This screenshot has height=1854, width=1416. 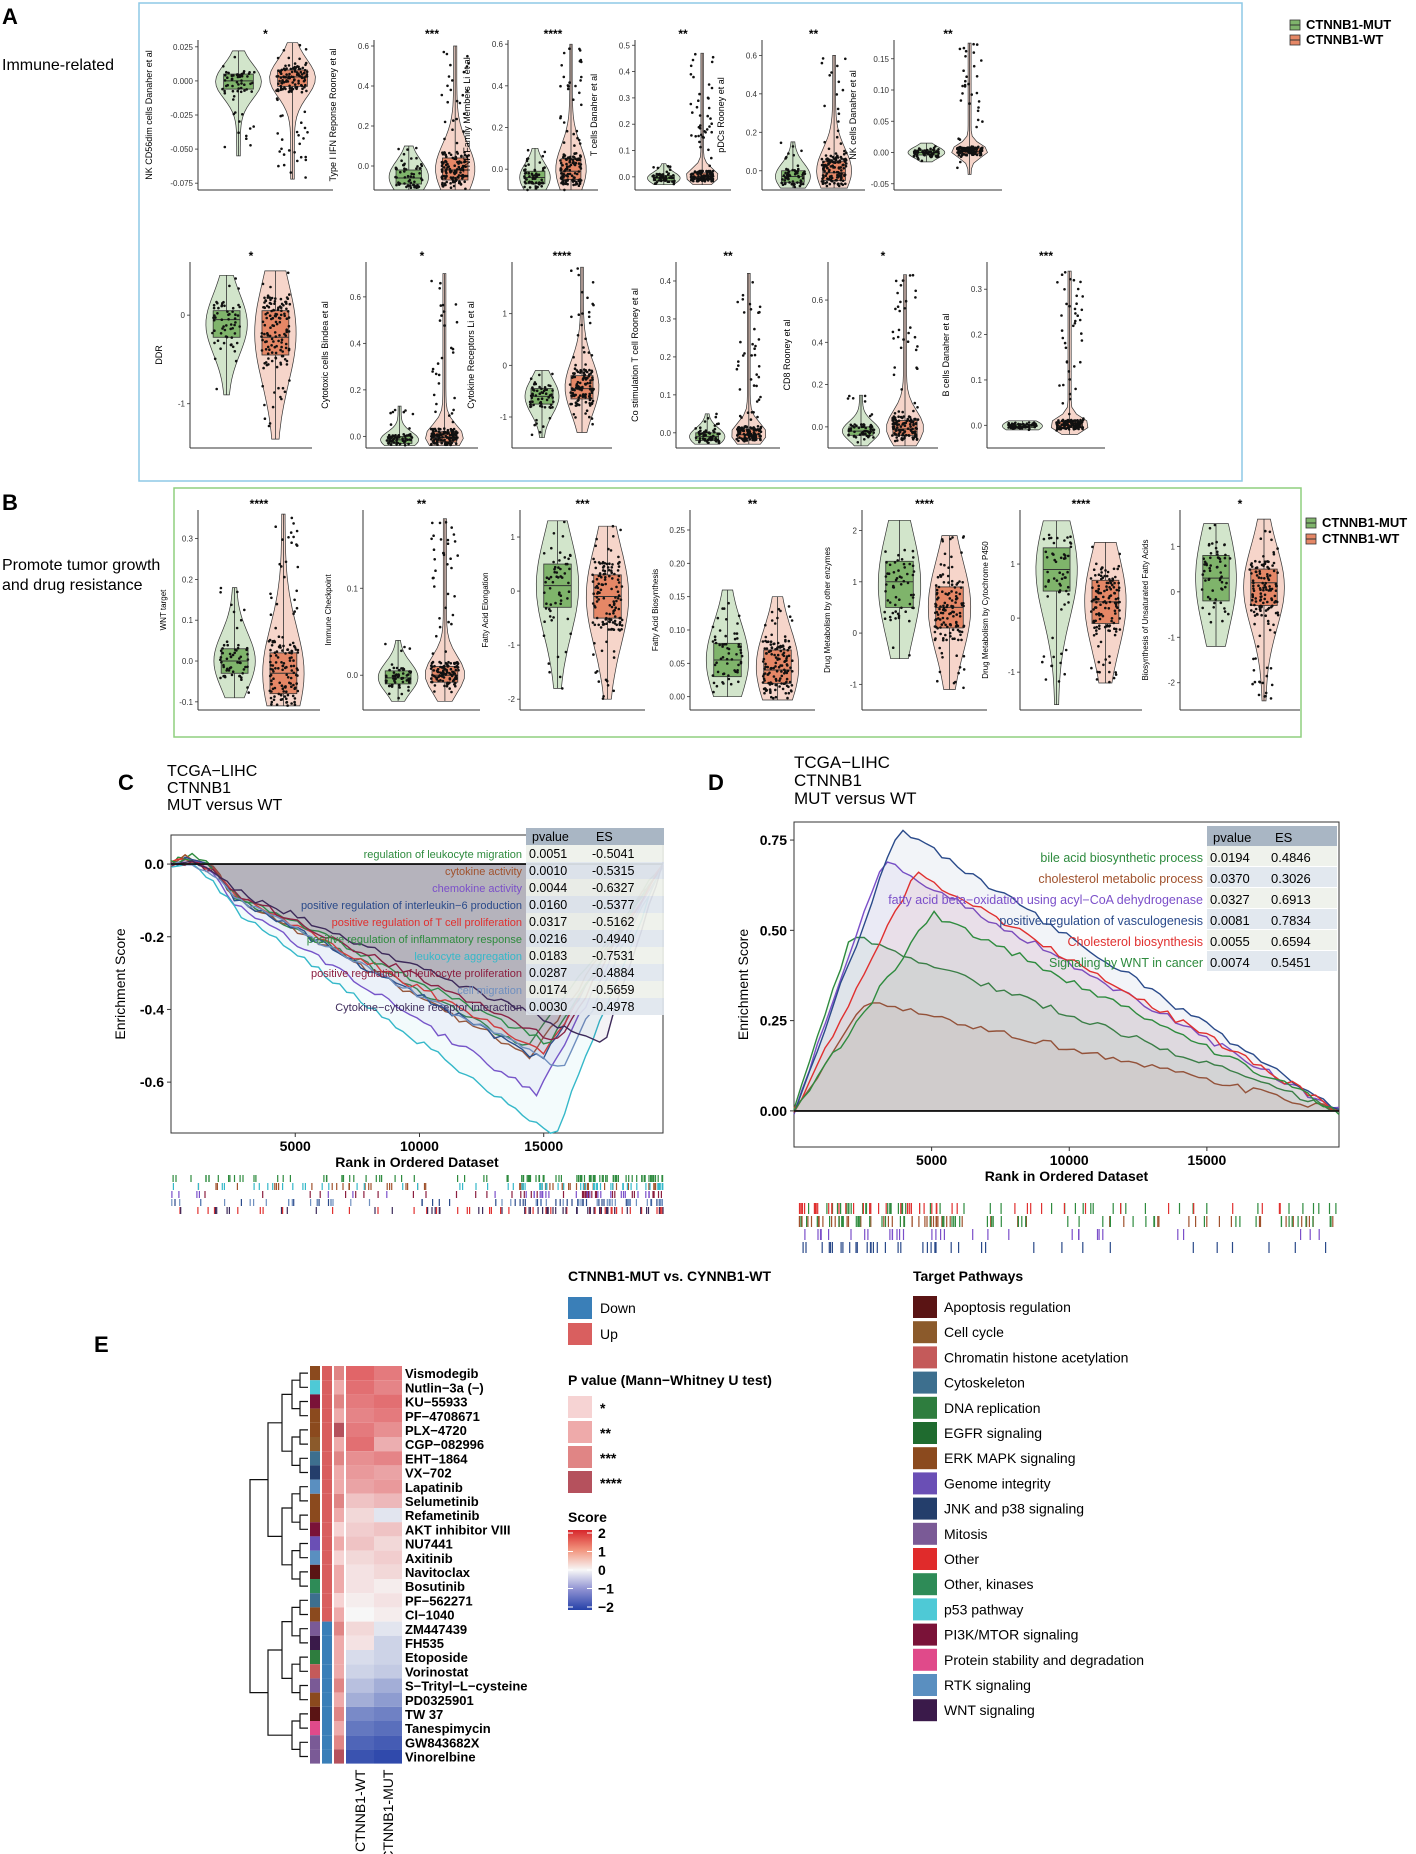 I want to click on panel-c-title: TCGA−LIHC CTNNB1 MUT versus WT, so click(x=224, y=788).